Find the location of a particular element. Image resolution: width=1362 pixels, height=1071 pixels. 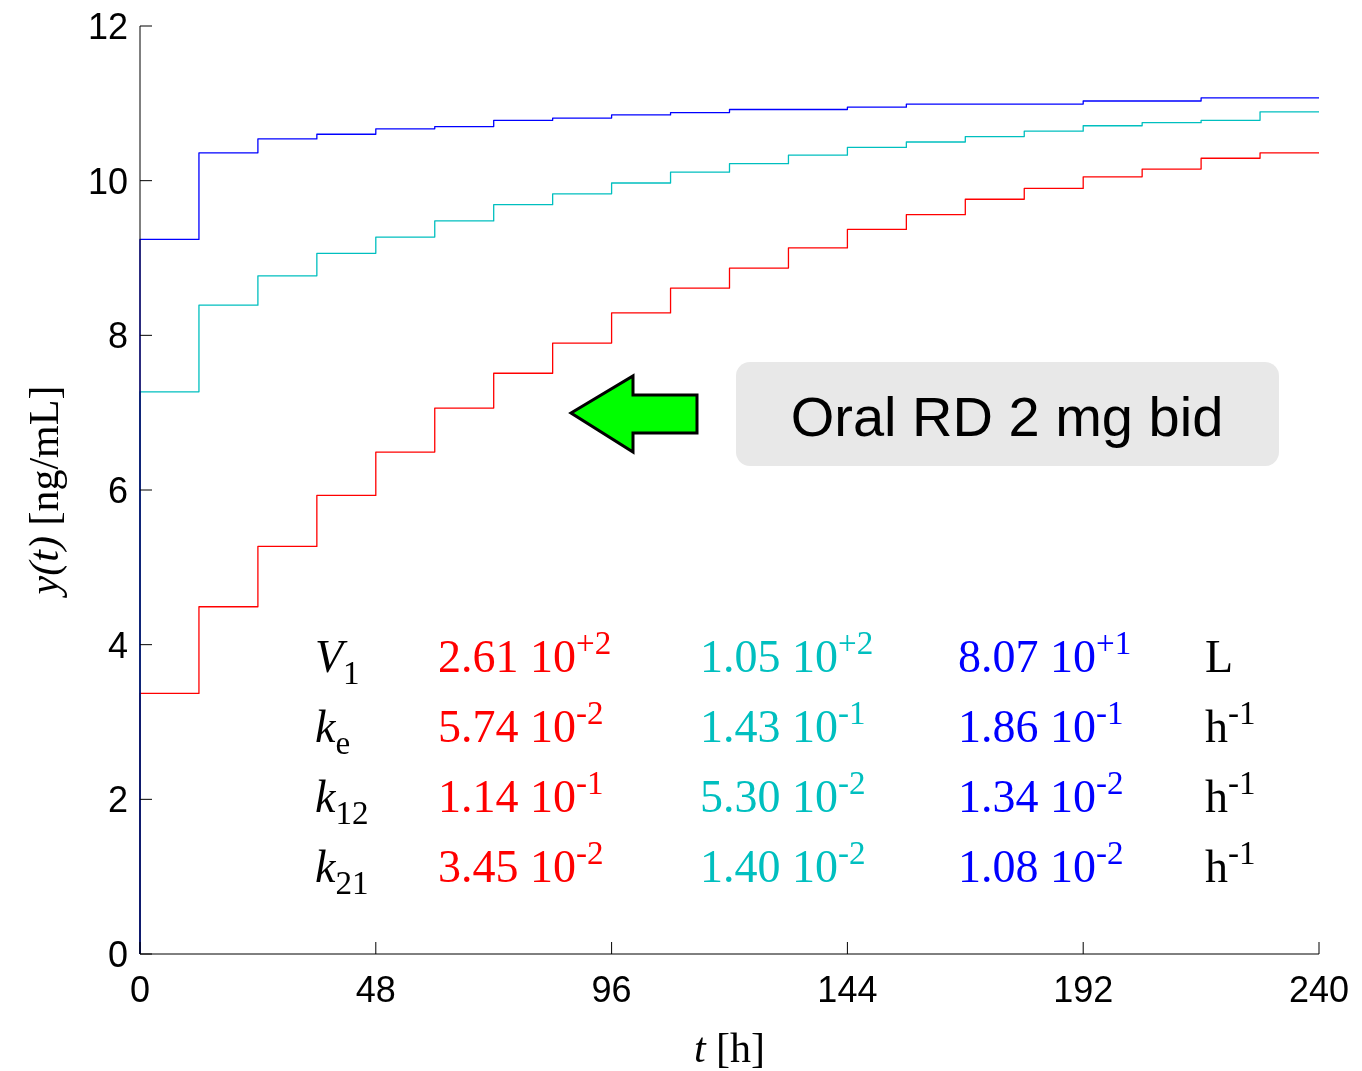

annotation: 1.40 10$^{-2}$ is located at coordinates (783, 862).